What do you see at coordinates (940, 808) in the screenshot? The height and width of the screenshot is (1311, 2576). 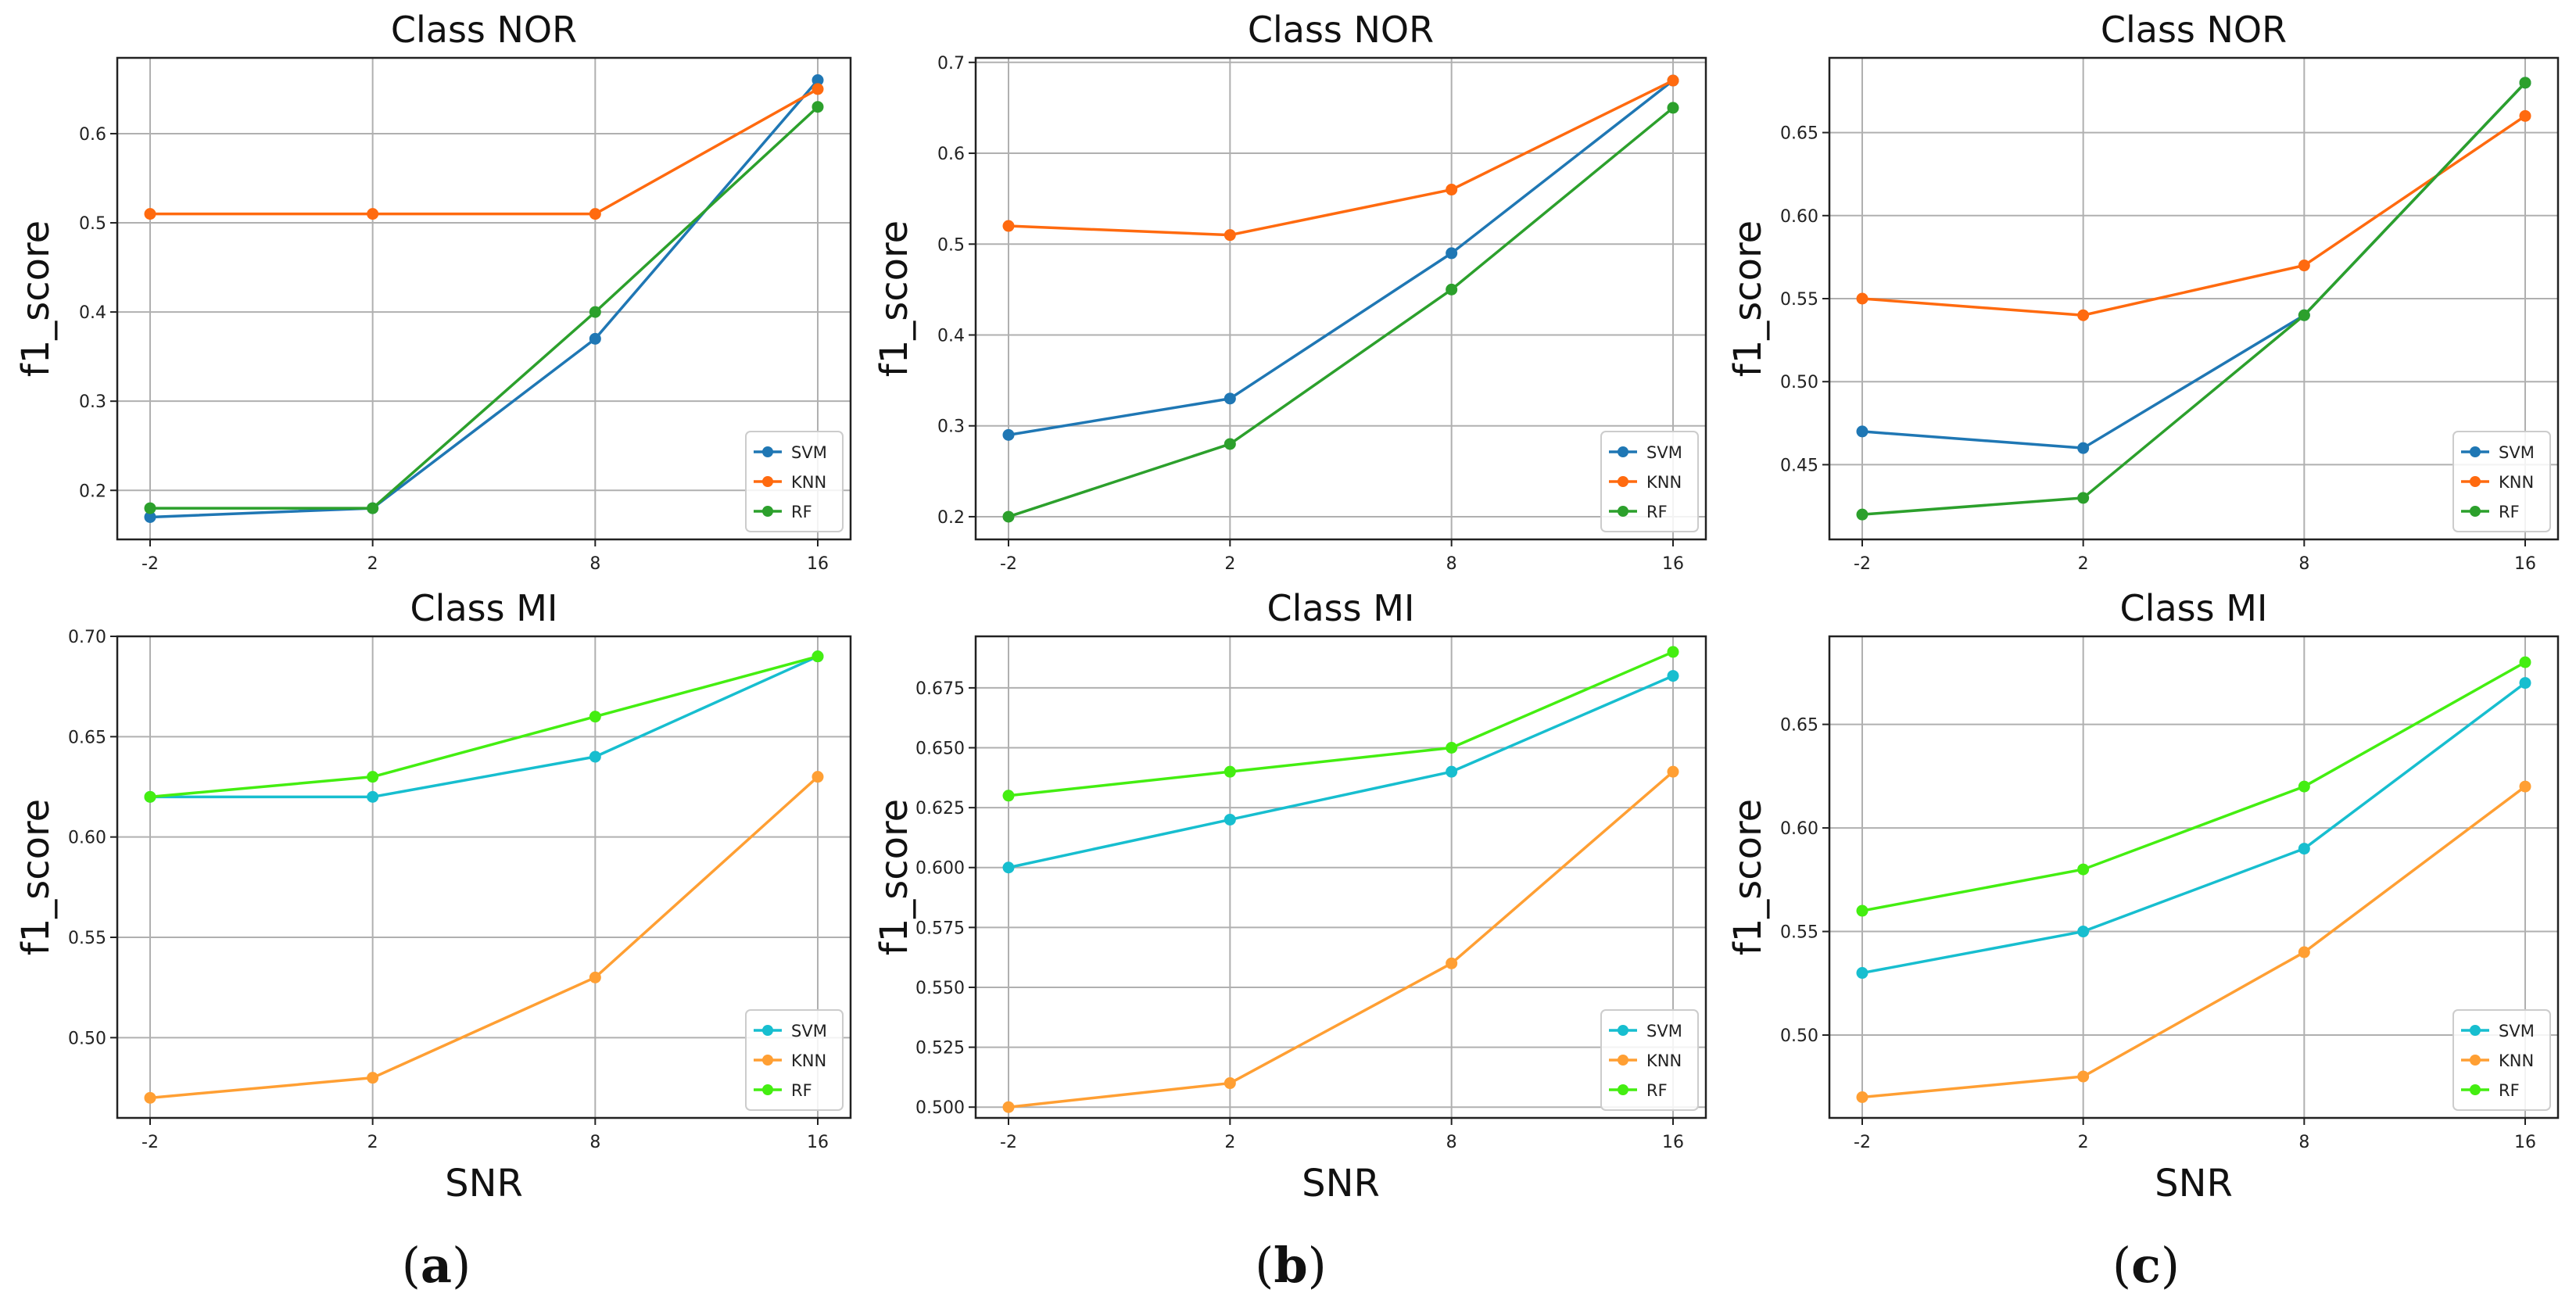 I see `y-tick-label: 0.625` at bounding box center [940, 808].